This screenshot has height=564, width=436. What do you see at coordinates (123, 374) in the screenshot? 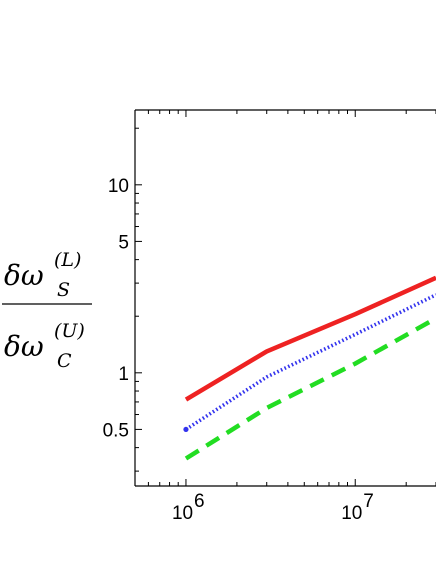
I see `y-tick-label: 1` at bounding box center [123, 374].